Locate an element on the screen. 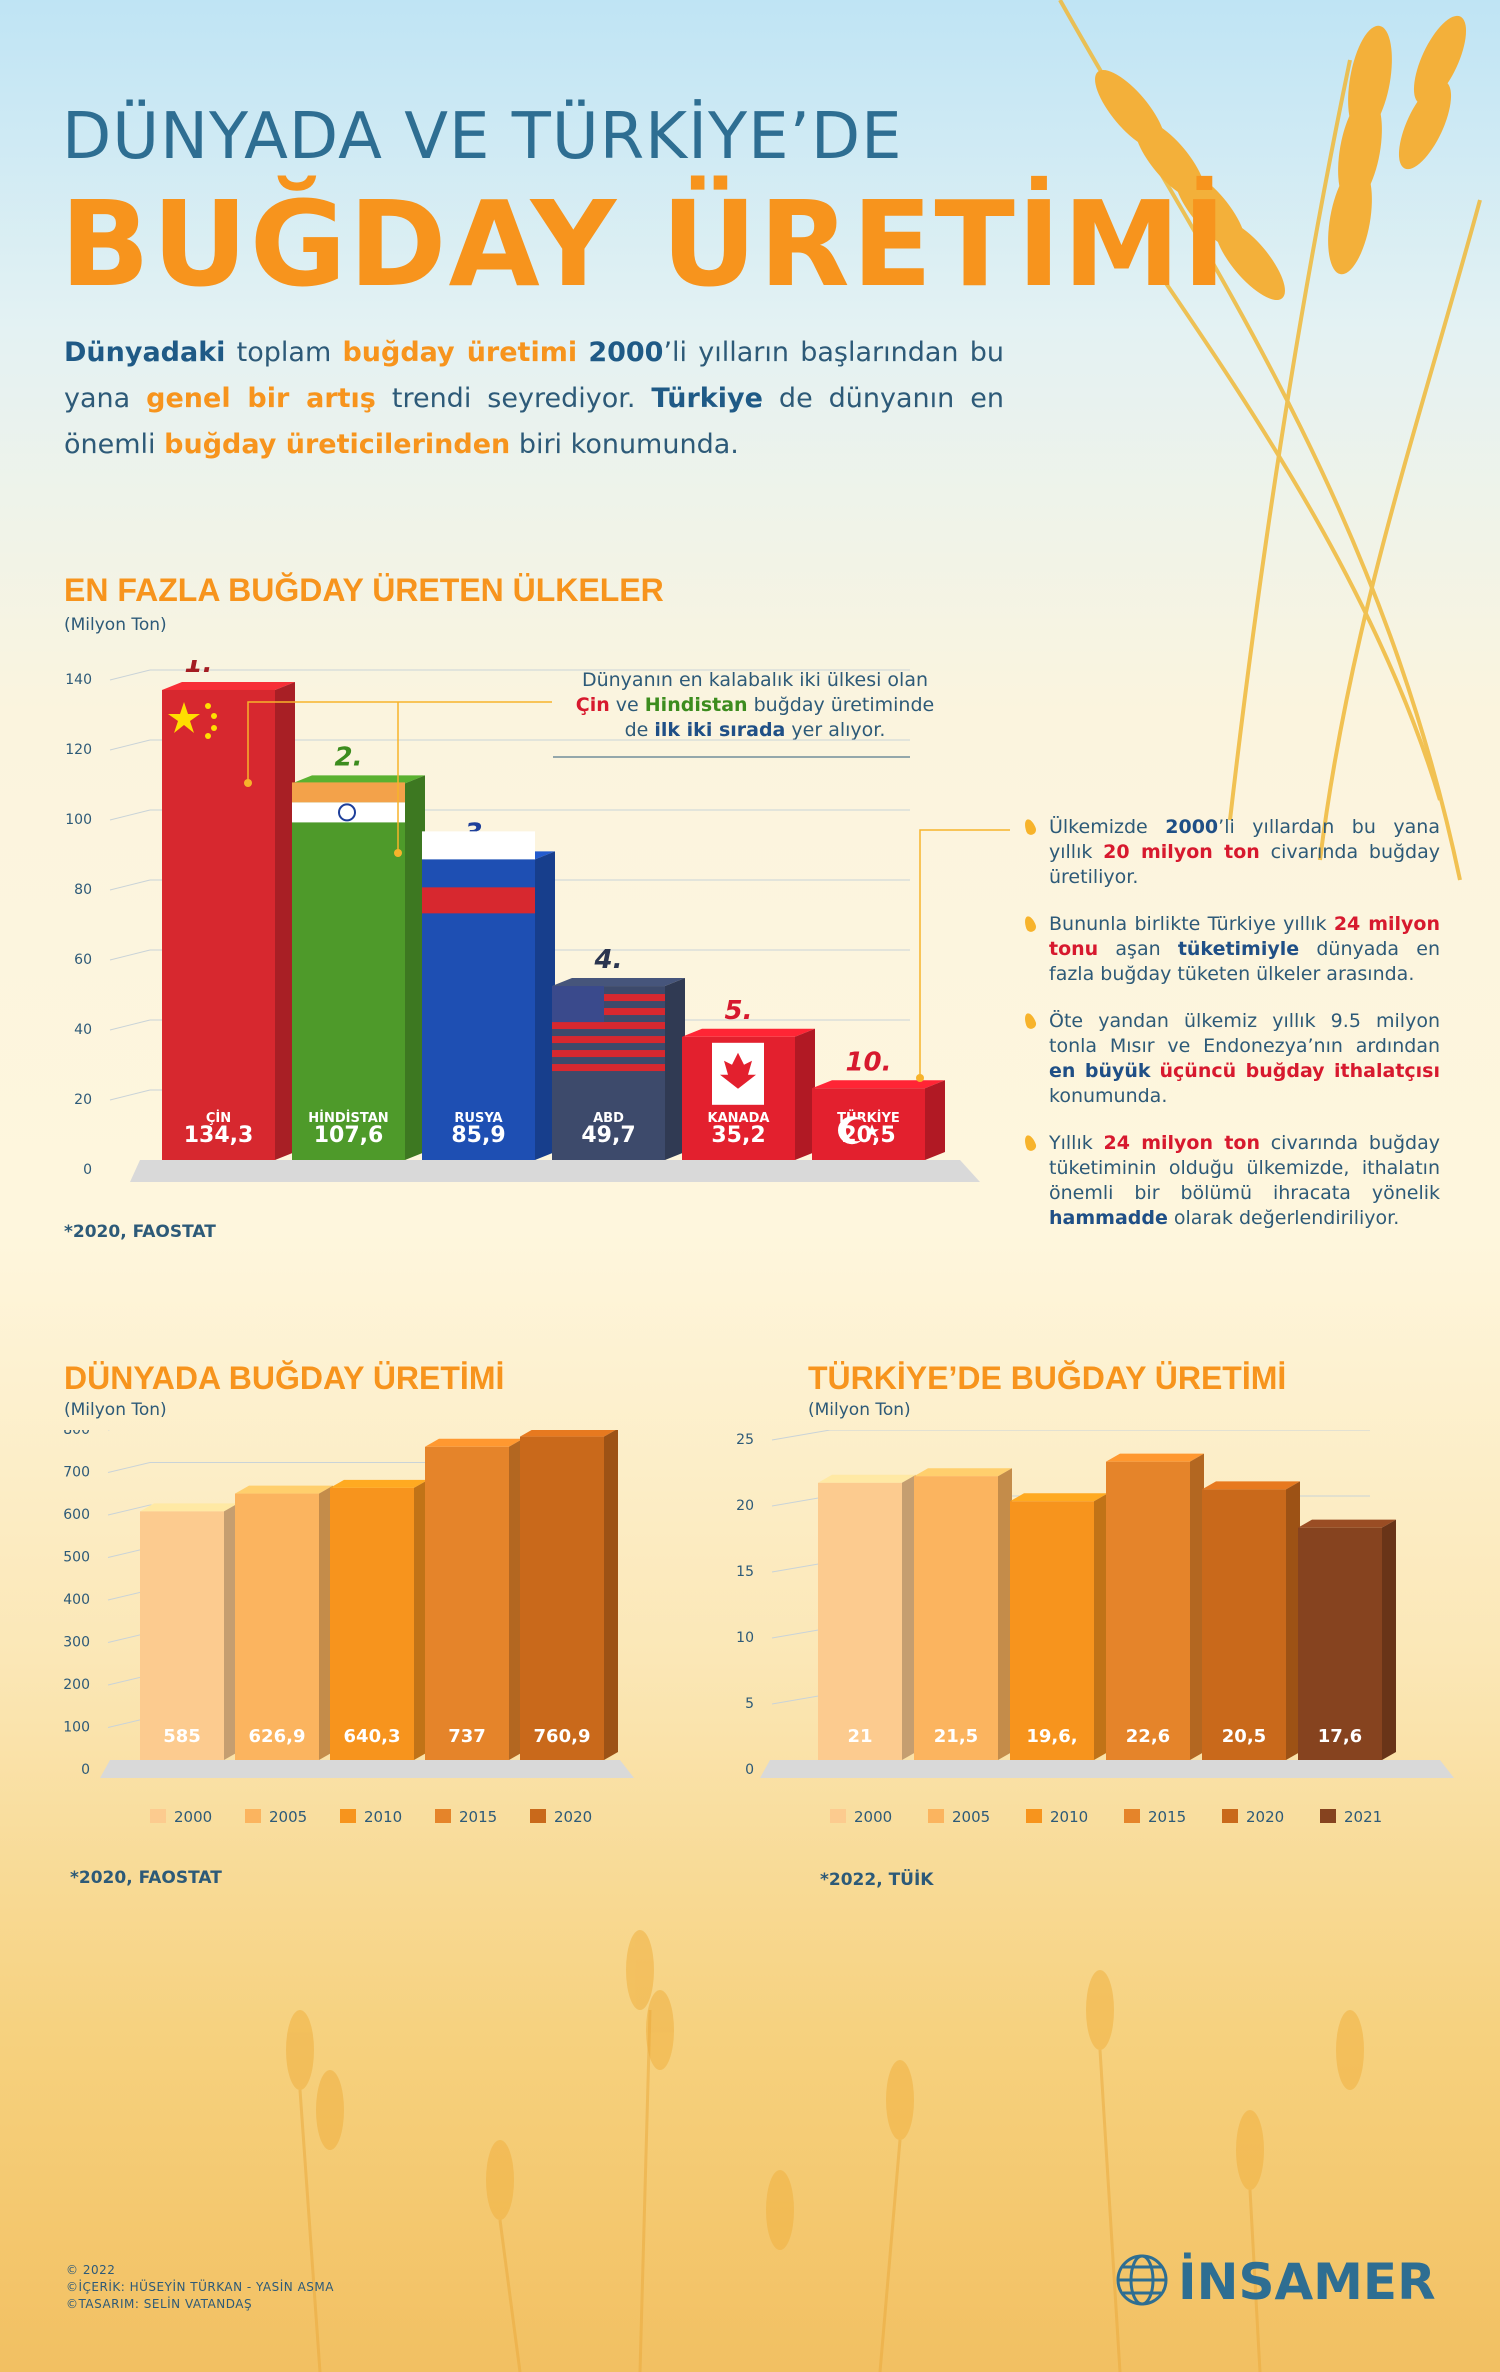 This screenshot has height=2372, width=1500. bar-value-label: 585 is located at coordinates (182, 1736).